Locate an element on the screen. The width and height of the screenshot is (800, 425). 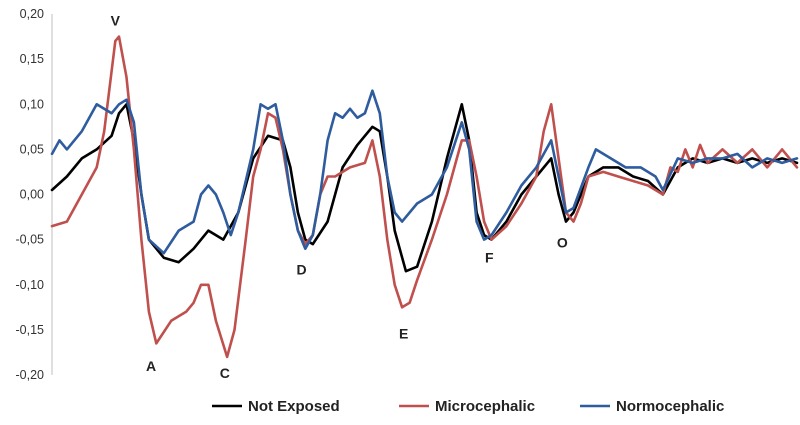
peak-label-c: C is located at coordinates (225, 373).